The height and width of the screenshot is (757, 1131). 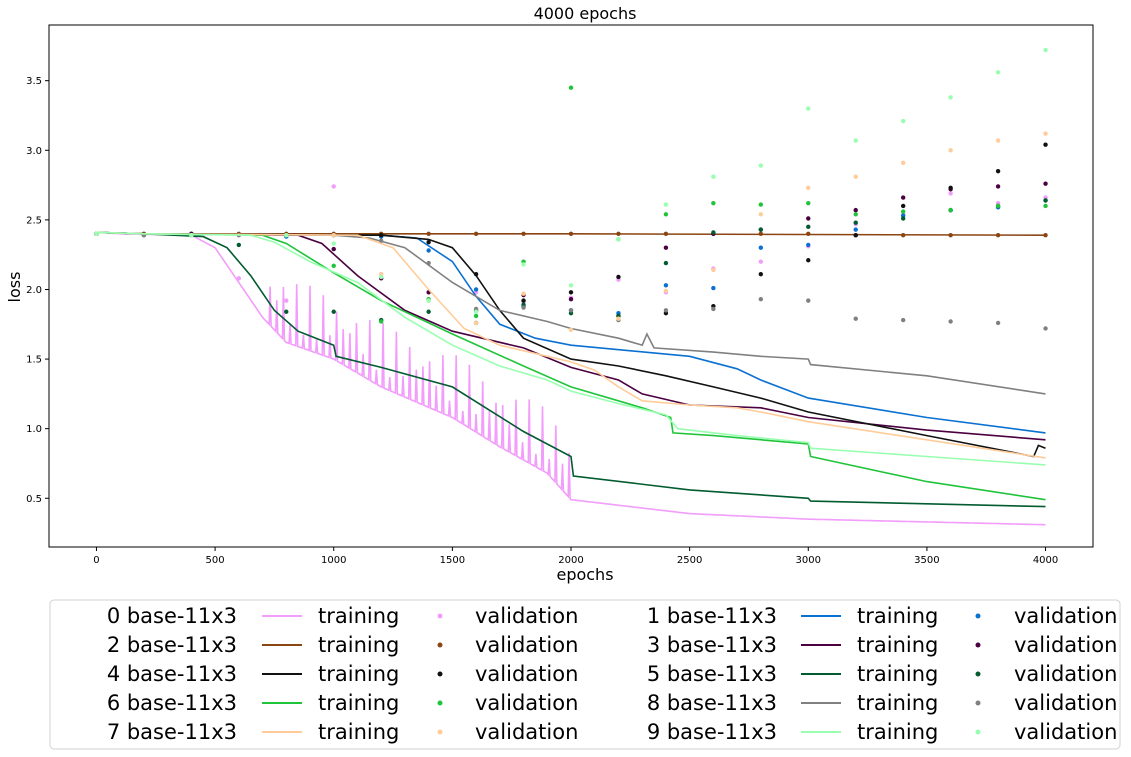 I want to click on legend-series-name: 3 base-11x3, so click(x=712, y=645).